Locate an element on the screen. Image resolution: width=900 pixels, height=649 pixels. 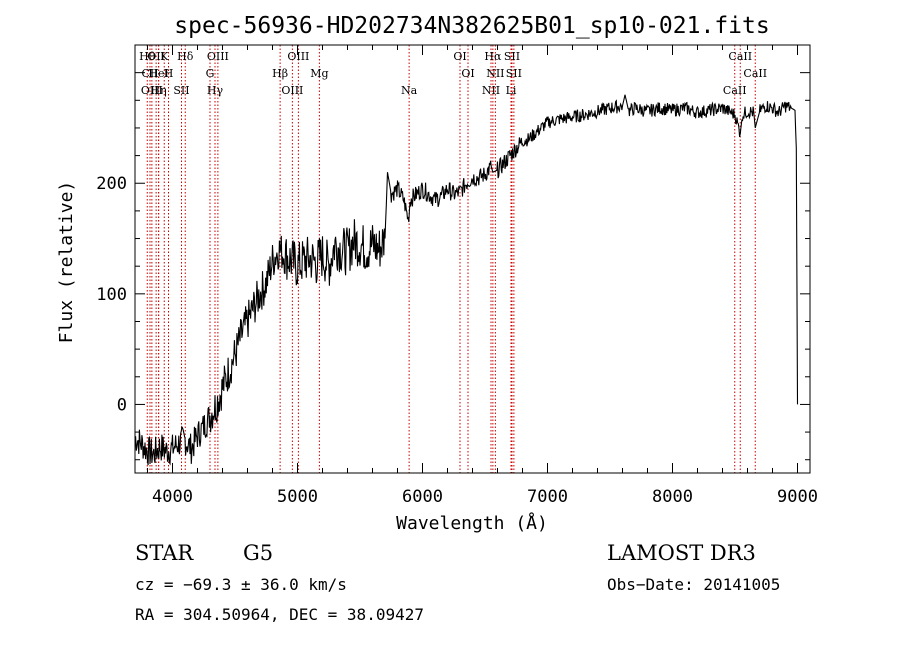
x-tick-label: 4000 is located at coordinates (172, 497).